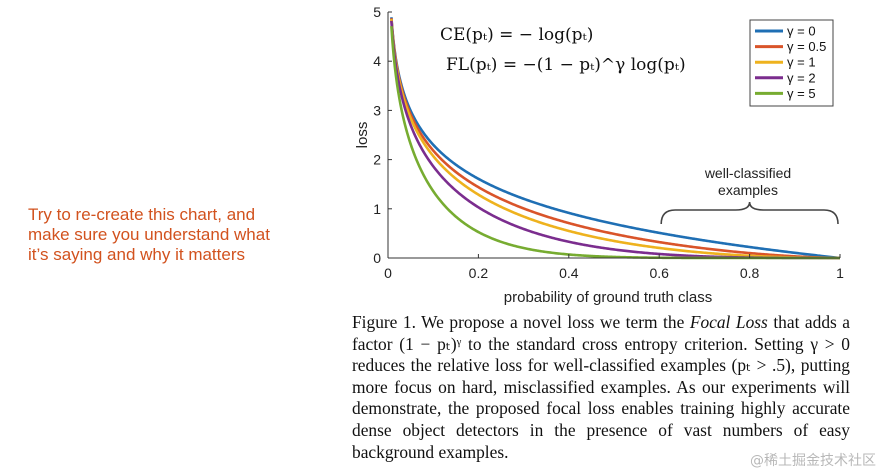 This screenshot has width=884, height=476. I want to click on y-tick-label: 3, so click(377, 110).